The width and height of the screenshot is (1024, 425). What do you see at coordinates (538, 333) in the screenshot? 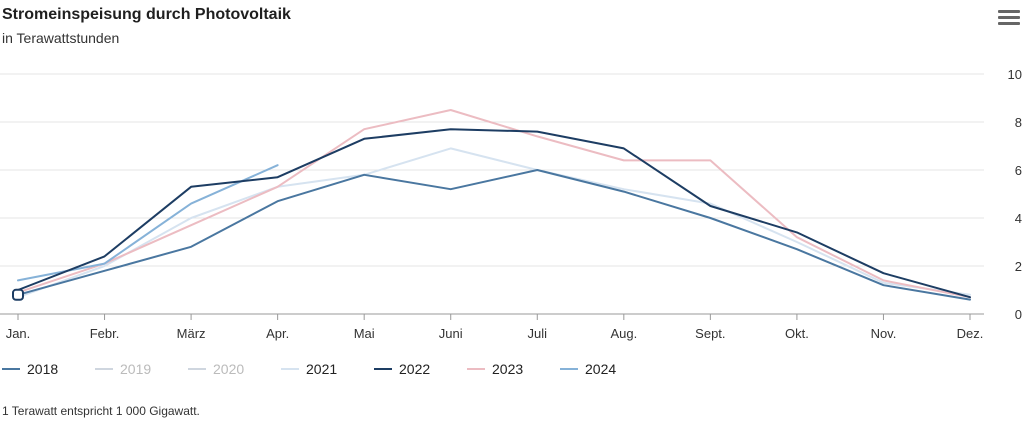
I see `x-tick-label: Juli` at bounding box center [538, 333].